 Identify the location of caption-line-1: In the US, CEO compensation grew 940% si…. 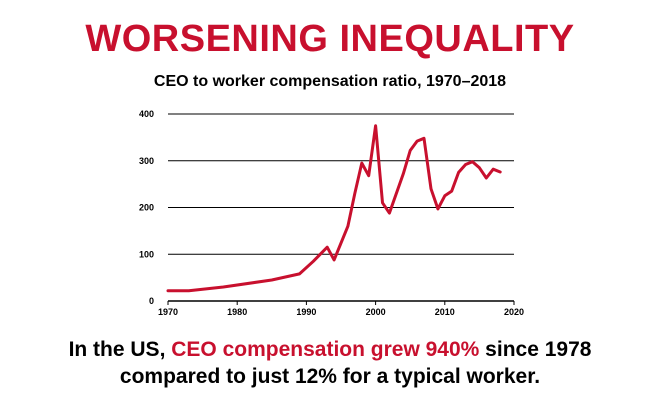
(330, 349).